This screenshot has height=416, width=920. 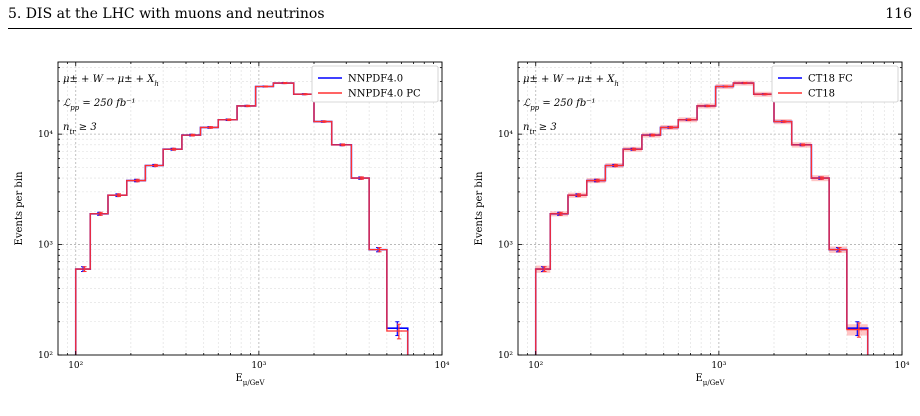 I want to click on header-rule, so click(x=460, y=28).